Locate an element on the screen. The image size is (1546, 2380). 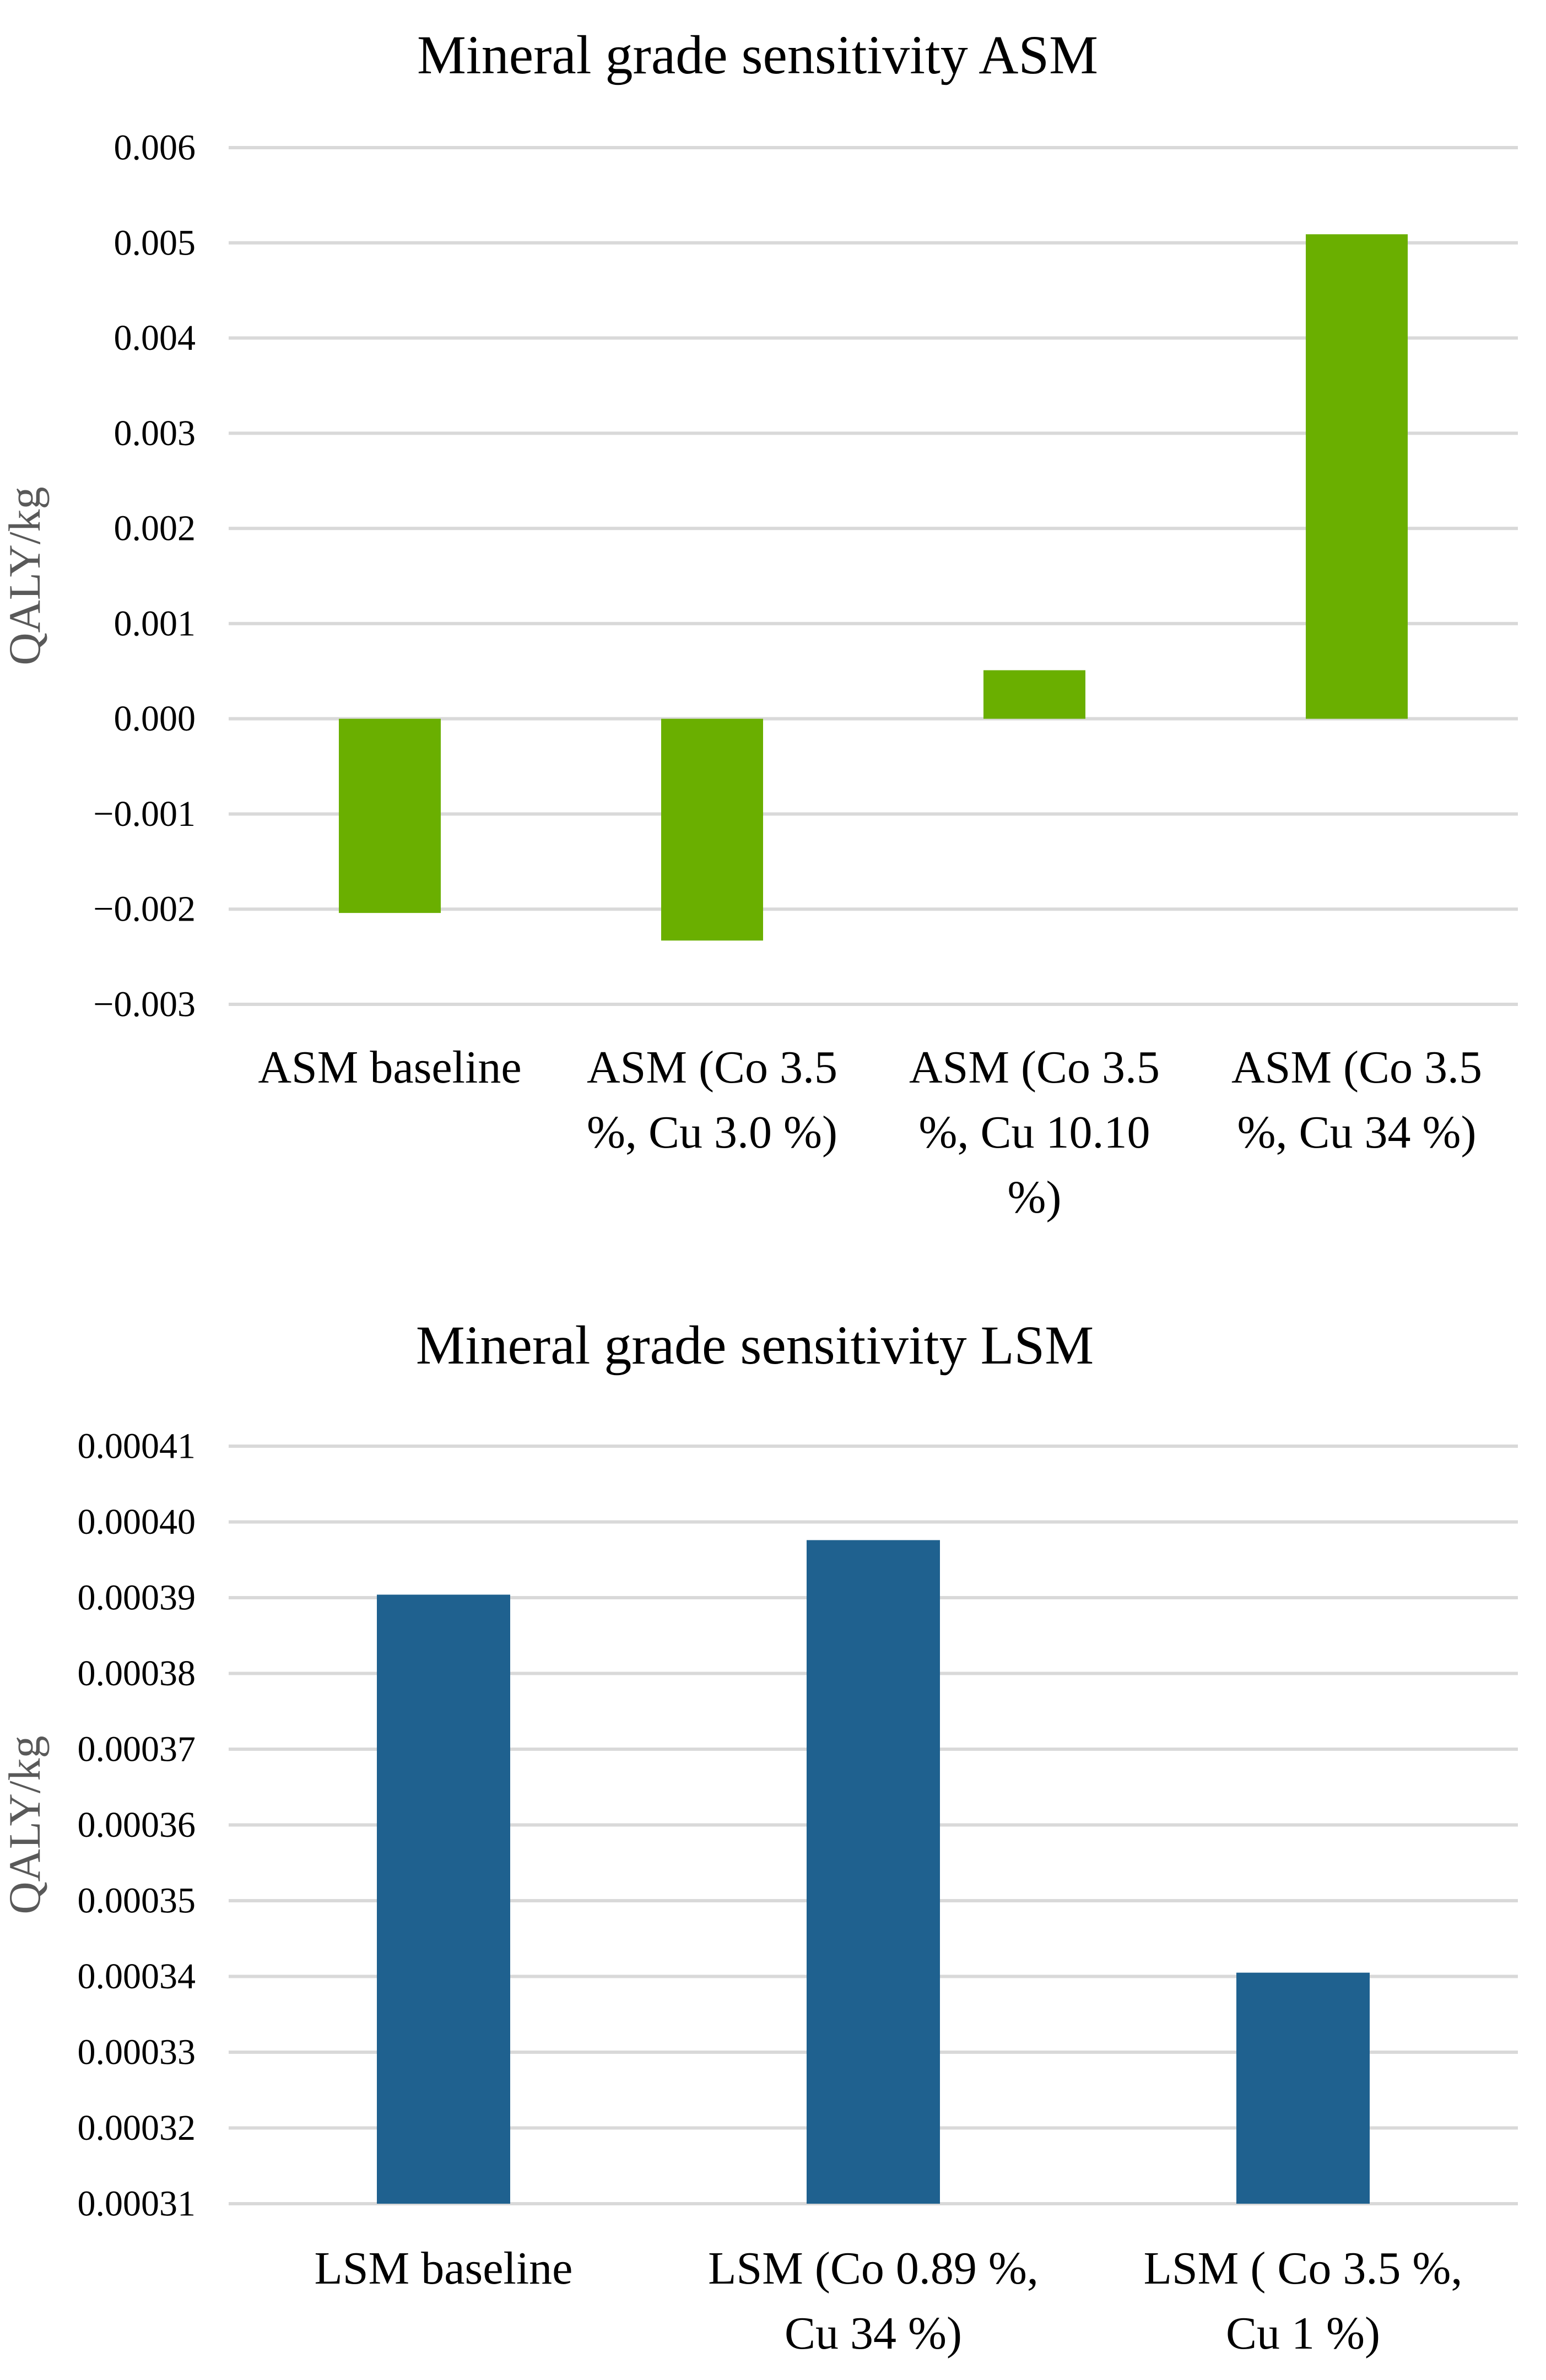
asm-y-tick-label: 0.000 is located at coordinates (155, 719).